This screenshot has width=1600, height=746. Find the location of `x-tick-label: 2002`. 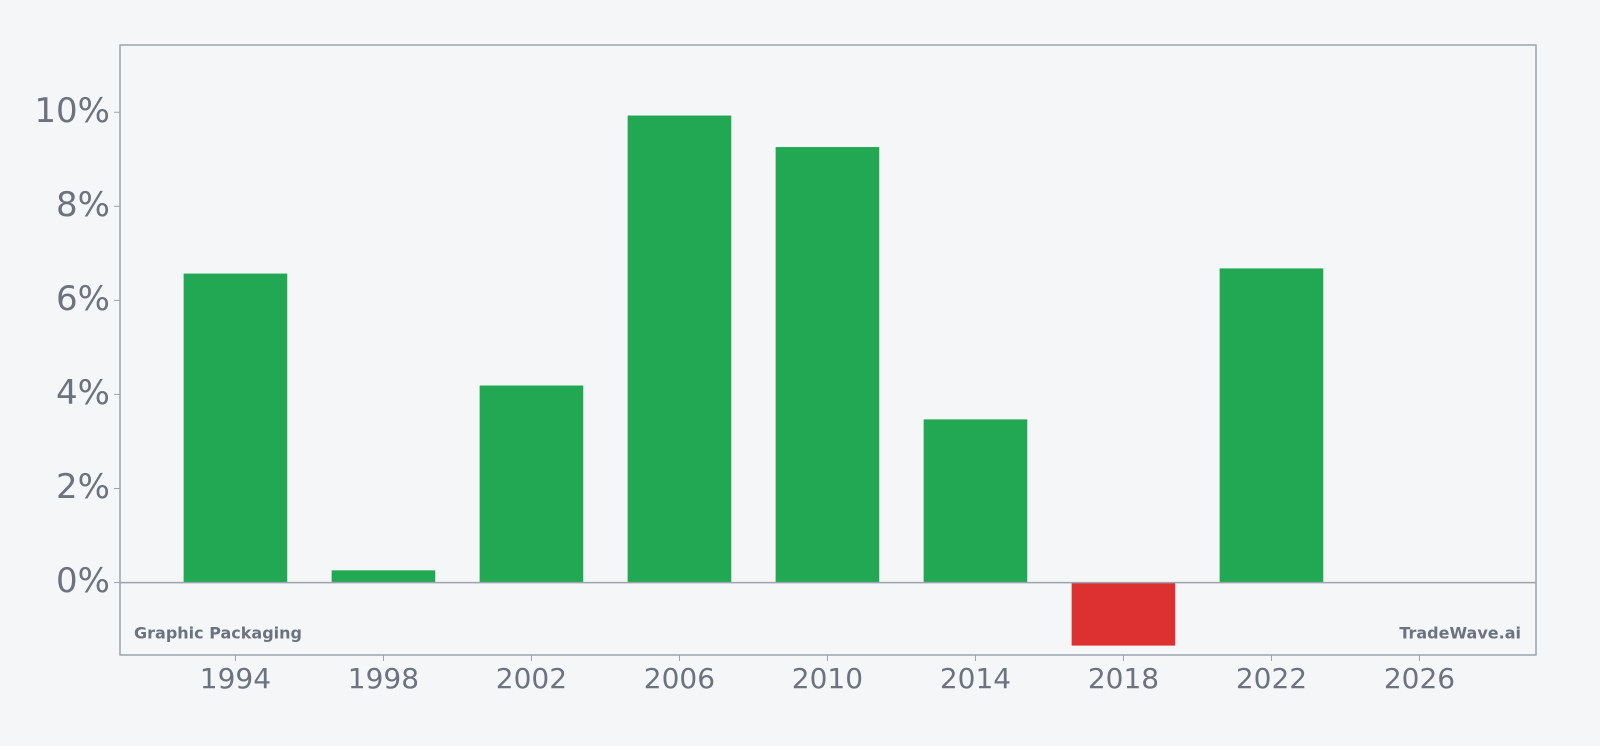

x-tick-label: 2002 is located at coordinates (531, 678).